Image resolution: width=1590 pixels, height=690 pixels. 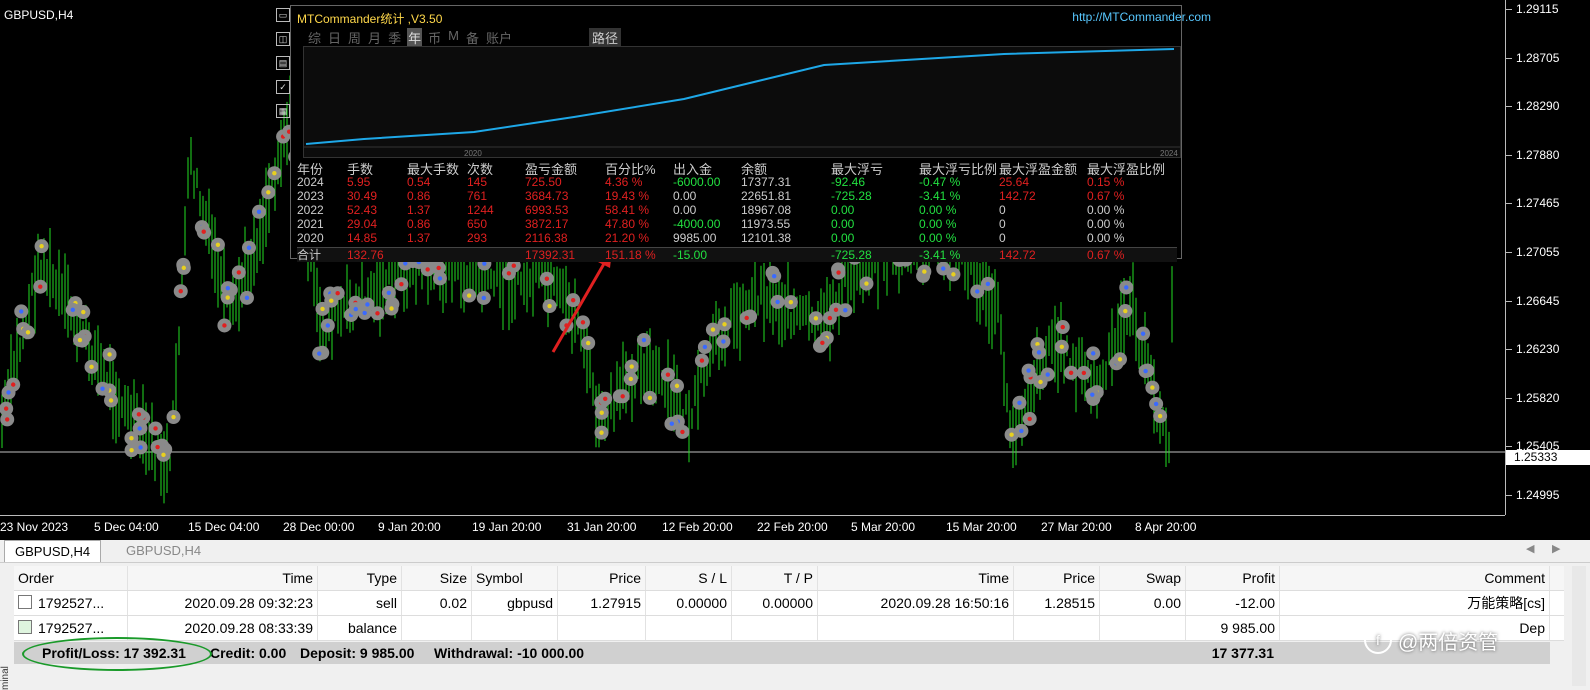 What do you see at coordinates (395, 38) in the screenshot?
I see `period-tab: 季` at bounding box center [395, 38].